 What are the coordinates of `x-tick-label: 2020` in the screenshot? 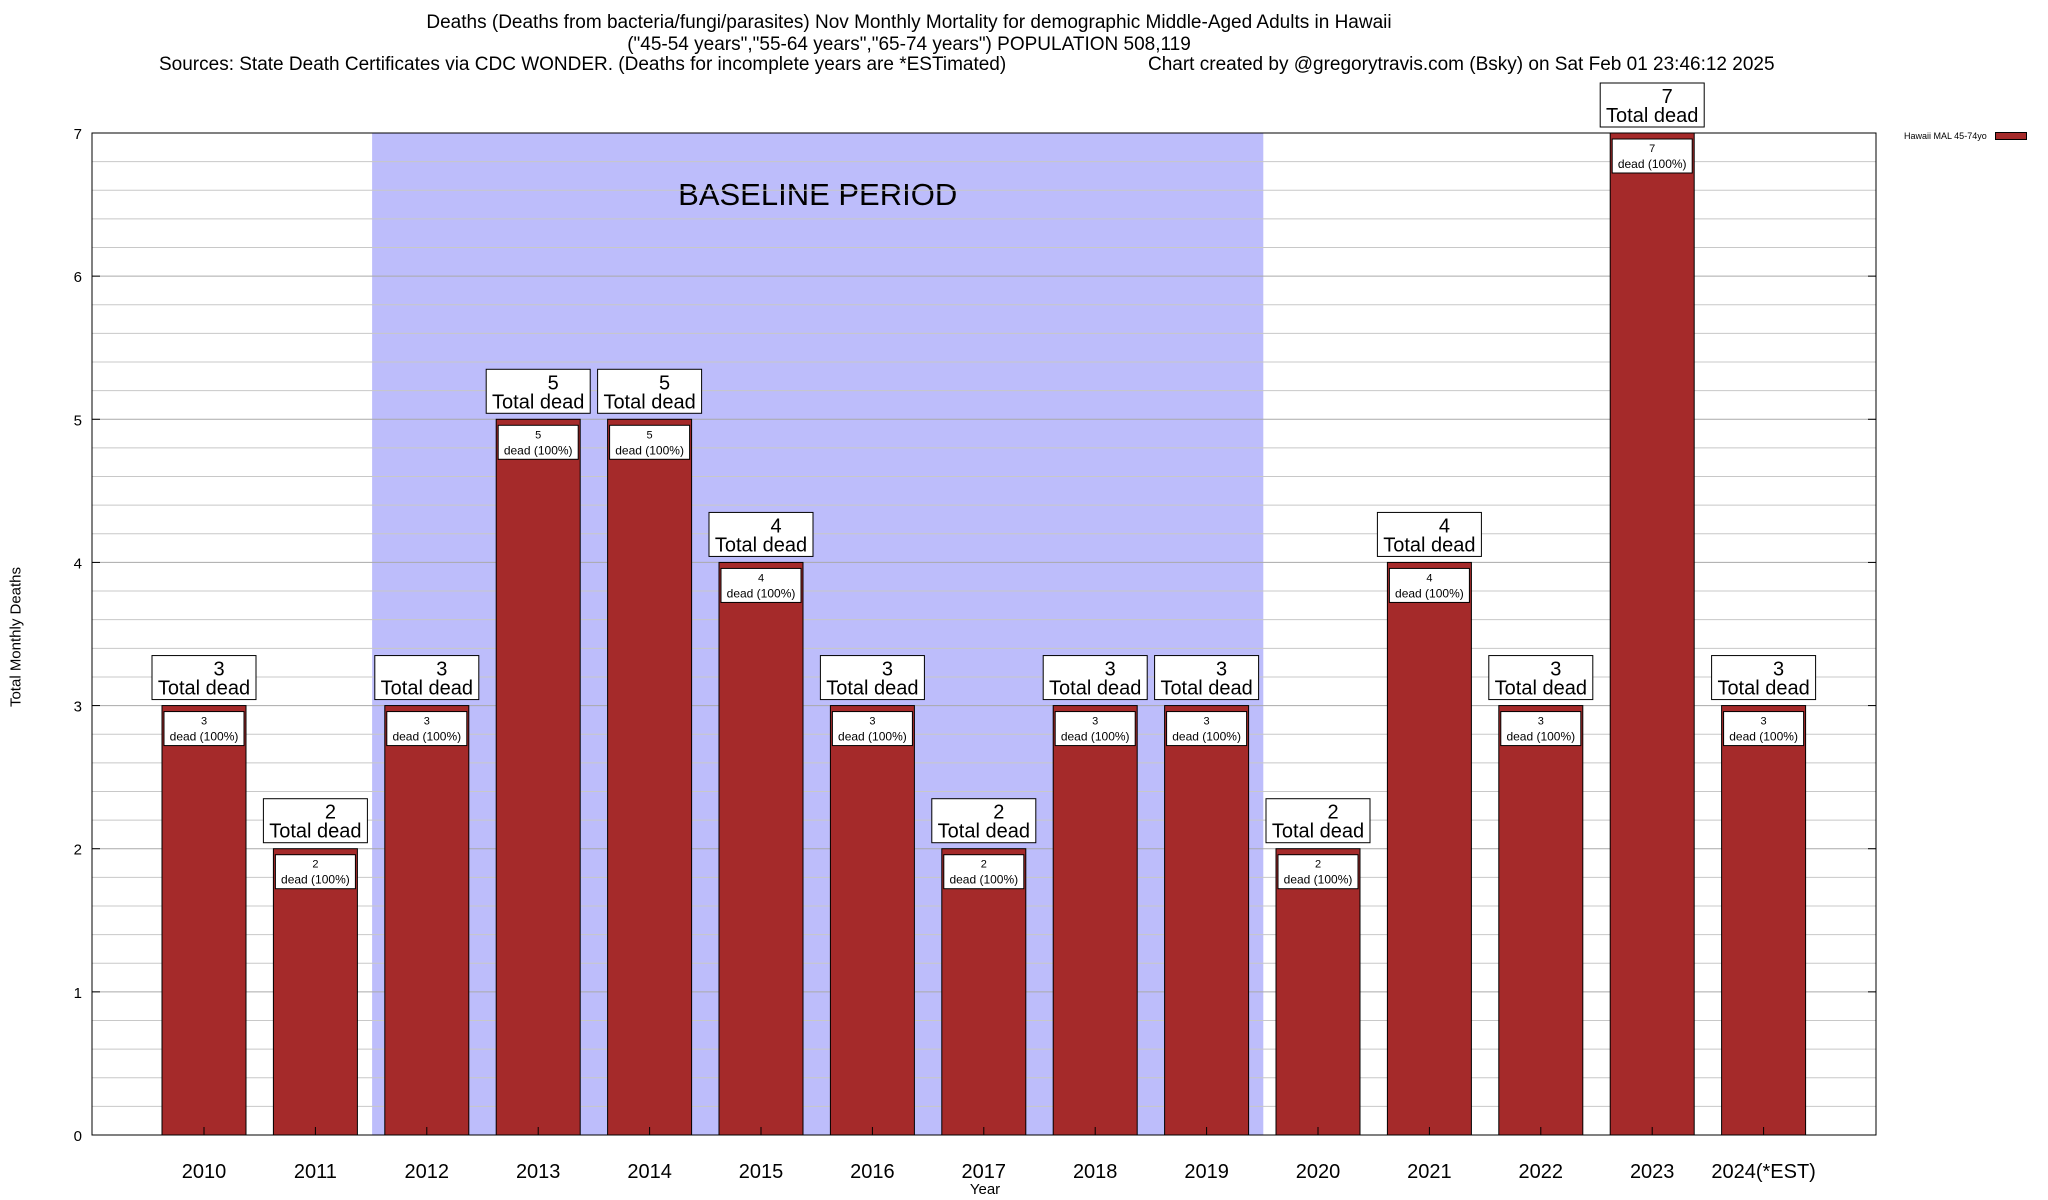 It's located at (1318, 1172).